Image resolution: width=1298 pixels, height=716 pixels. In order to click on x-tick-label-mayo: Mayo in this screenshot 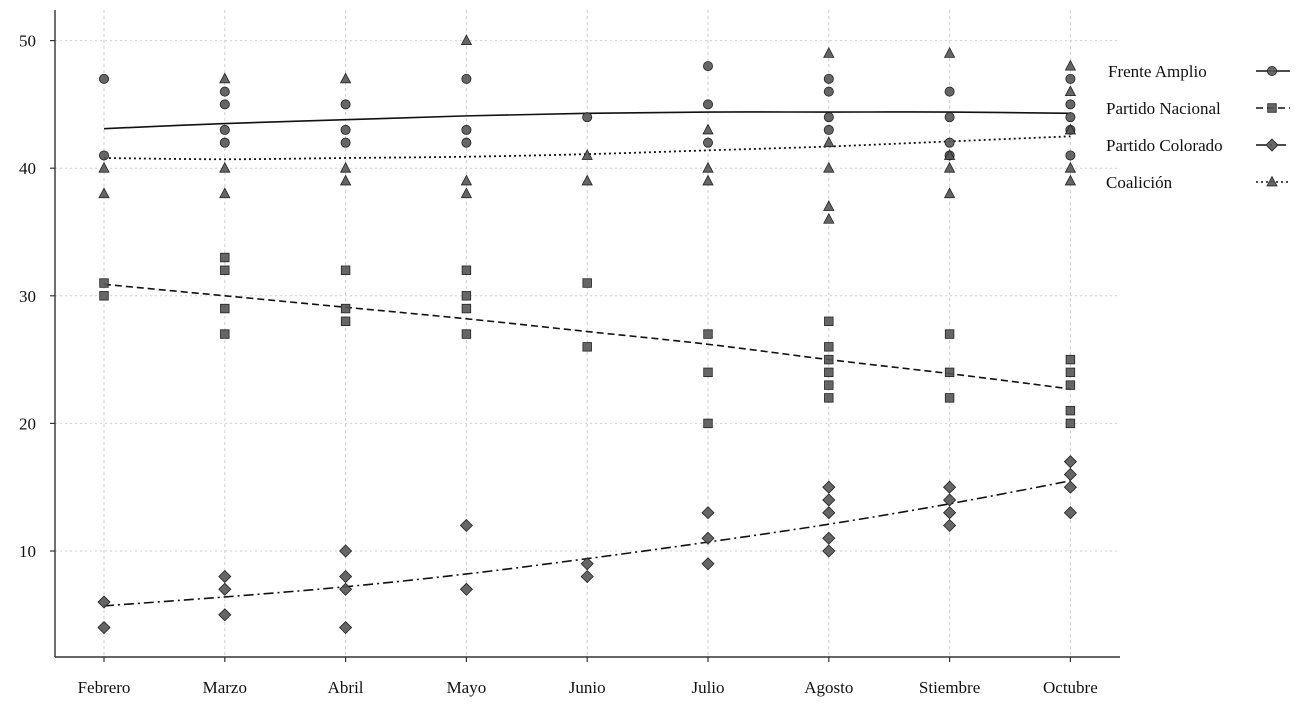, I will do `click(467, 687)`.